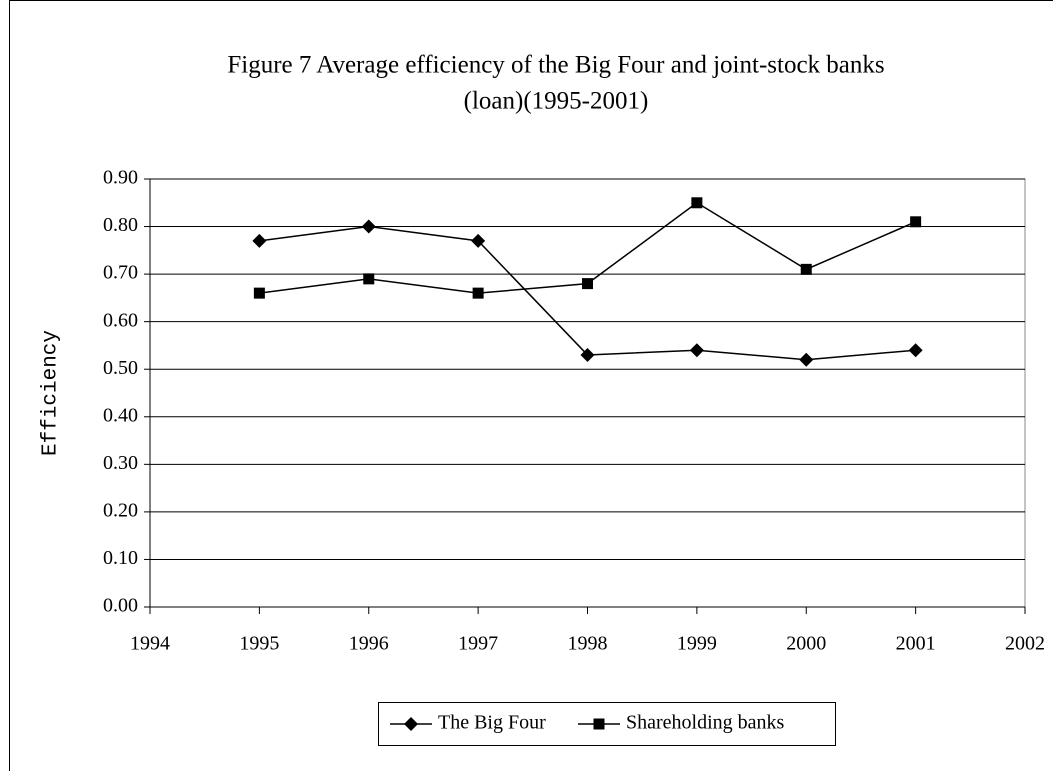  Describe the element at coordinates (120, 368) in the screenshot. I see `y-tick-label: 0.50` at that location.